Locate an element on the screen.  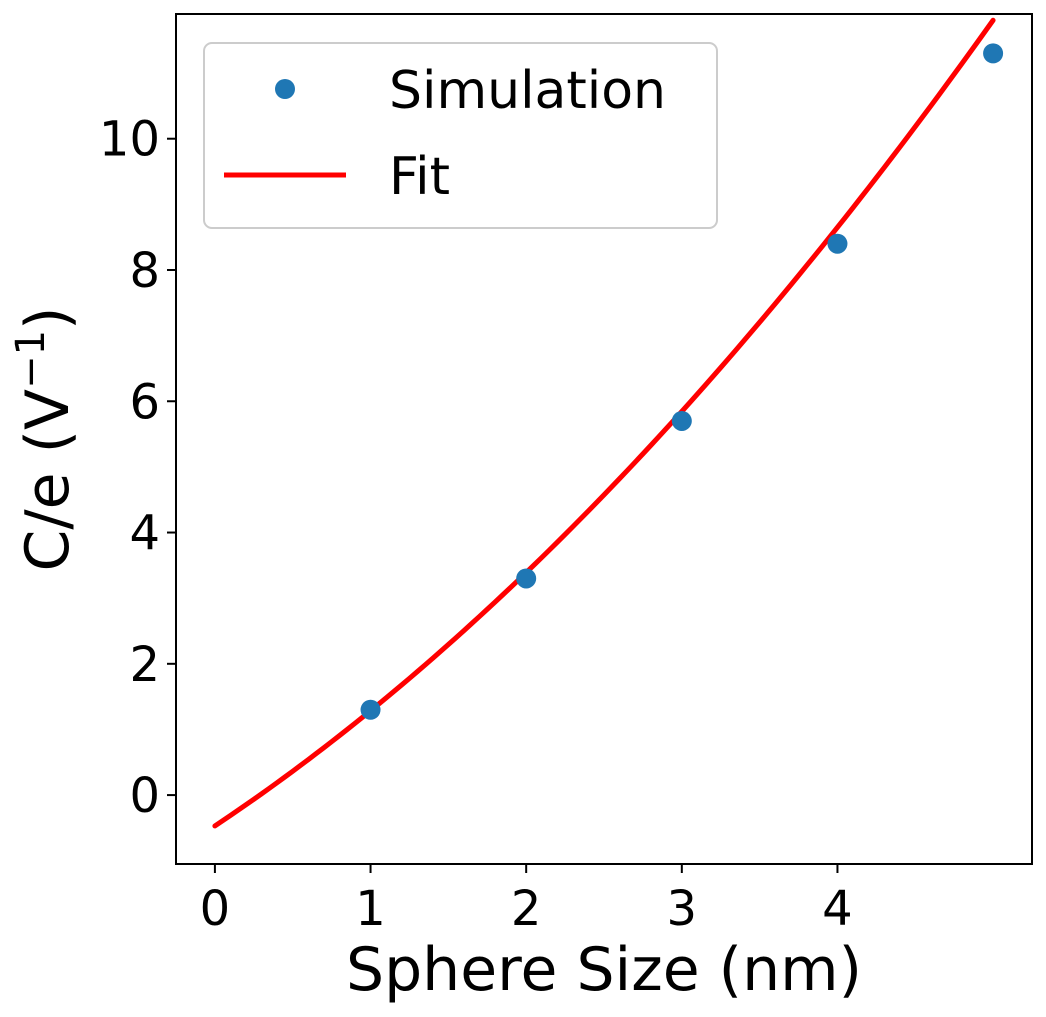
y-axis-label-exponent: −1 is located at coordinates (31, 359).